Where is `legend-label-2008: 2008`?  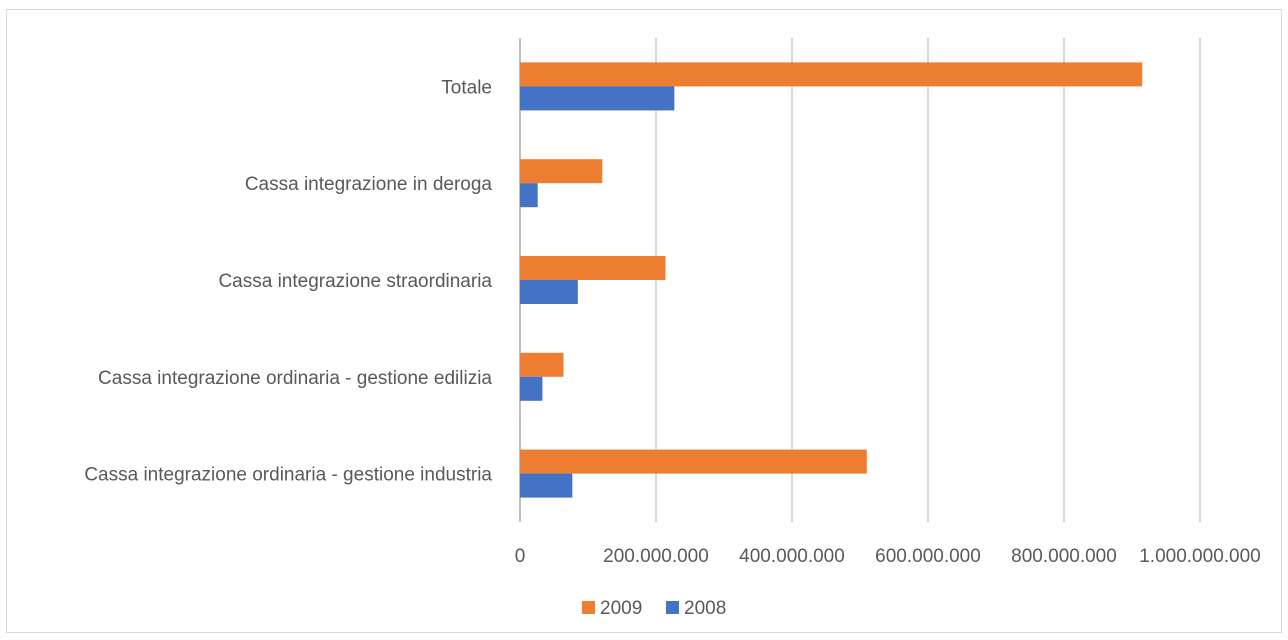
legend-label-2008: 2008 is located at coordinates (705, 608).